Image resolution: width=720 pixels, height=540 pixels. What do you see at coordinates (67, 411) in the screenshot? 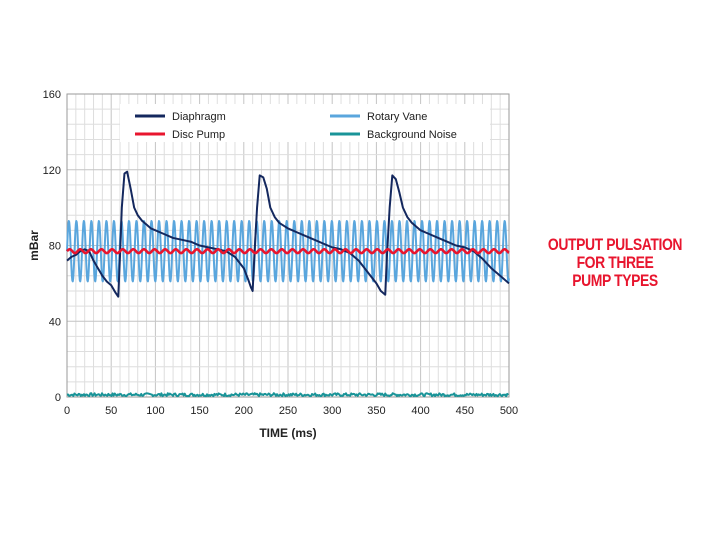
I see `x-tick-label: 0` at bounding box center [67, 411].